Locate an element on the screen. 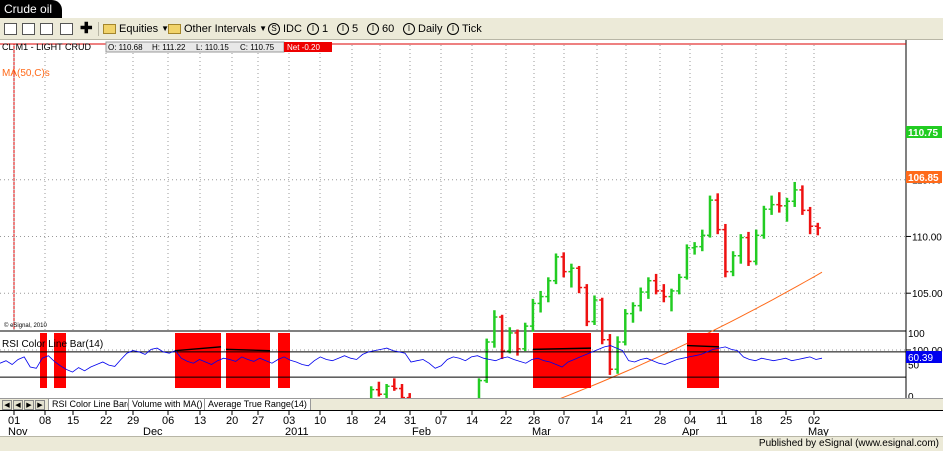  x-month-label: Dec is located at coordinates (153, 431).